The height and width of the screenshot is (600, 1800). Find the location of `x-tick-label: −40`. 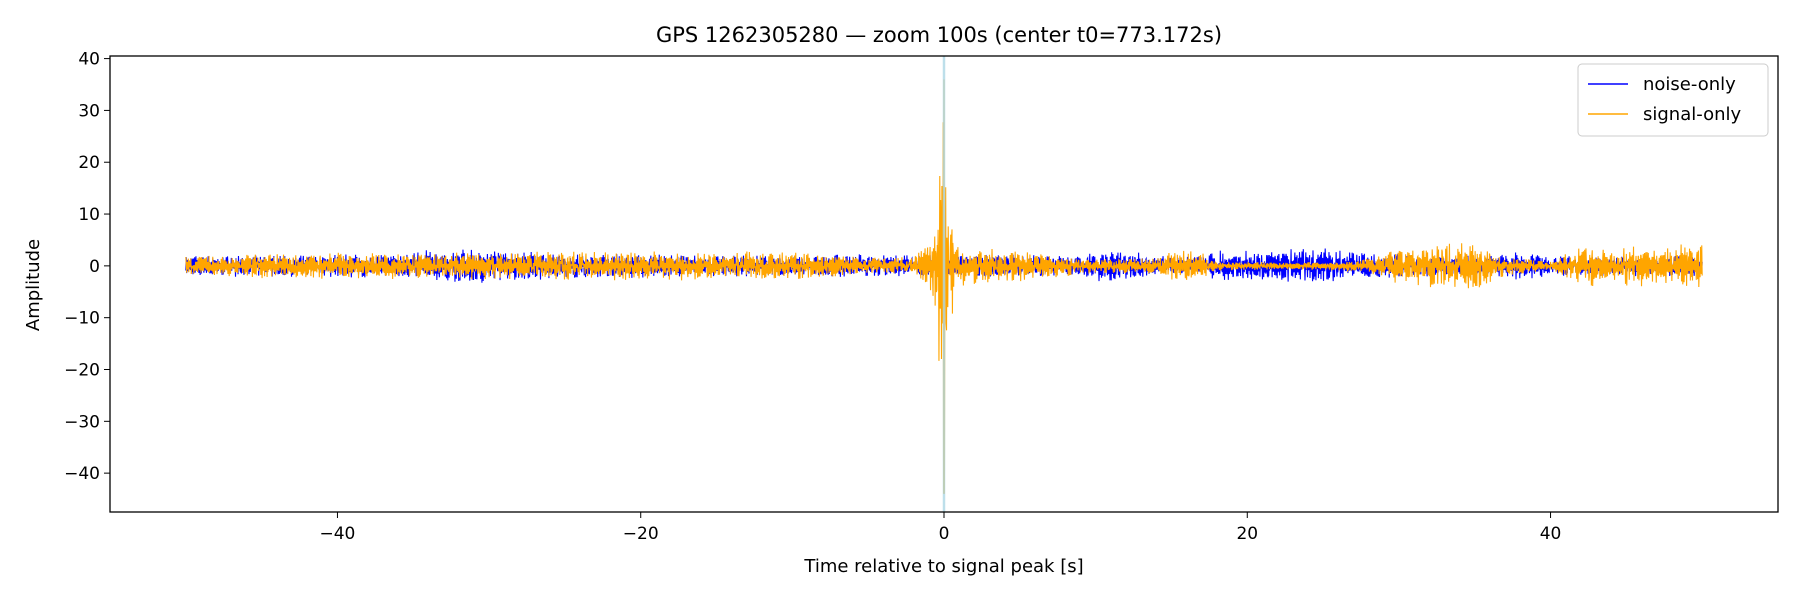

x-tick-label: −40 is located at coordinates (338, 534).